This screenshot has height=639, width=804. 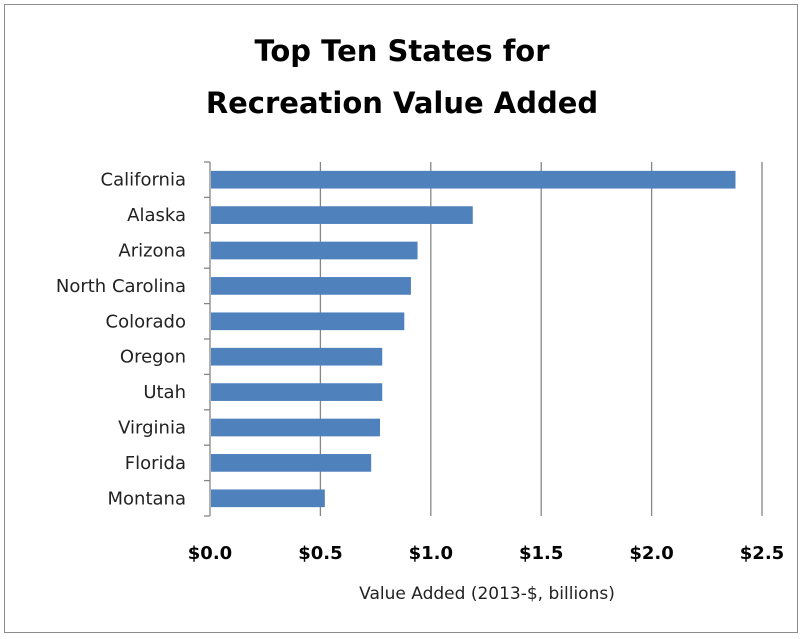 I want to click on chart-title-line-2: Recreation Value Added, so click(x=402, y=103).